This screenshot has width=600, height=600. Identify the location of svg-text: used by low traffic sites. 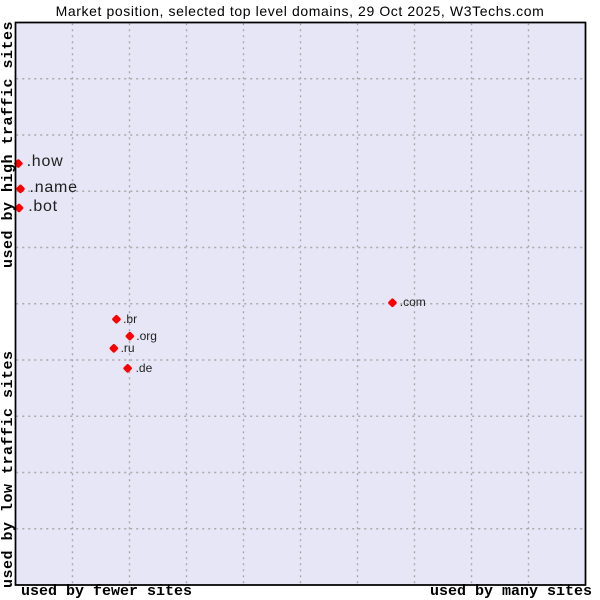
(8, 469).